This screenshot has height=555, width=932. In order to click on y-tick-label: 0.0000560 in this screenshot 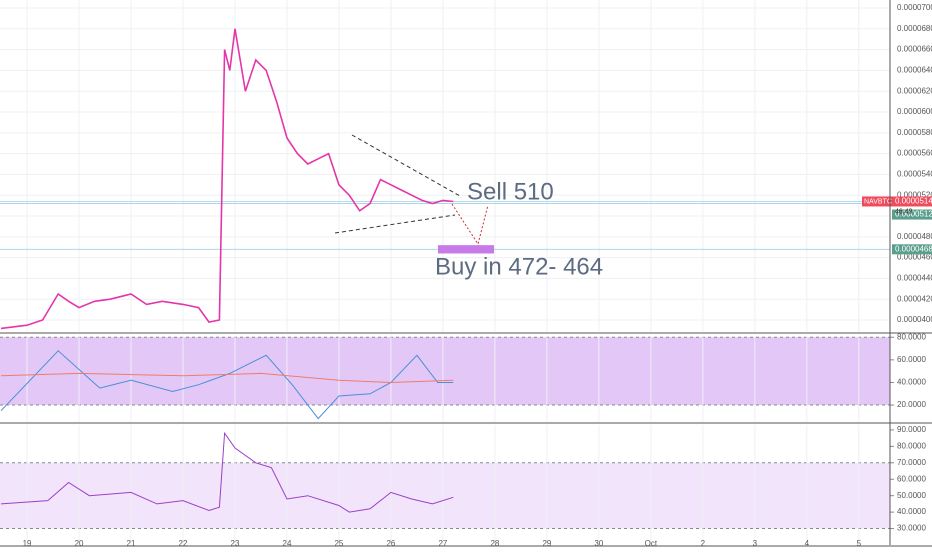, I will do `click(914, 153)`.